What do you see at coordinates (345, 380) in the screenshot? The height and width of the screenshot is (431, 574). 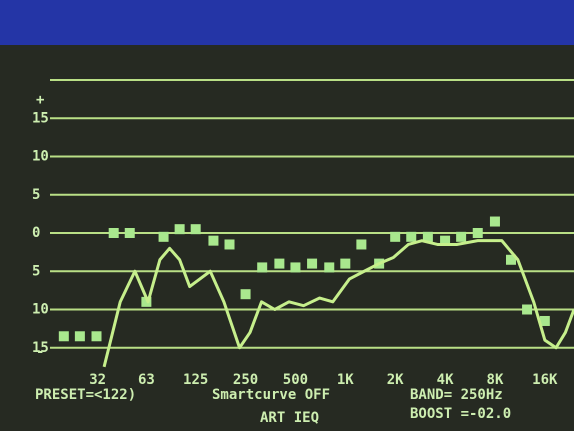 I see `x-tick-label: 1K` at bounding box center [345, 380].